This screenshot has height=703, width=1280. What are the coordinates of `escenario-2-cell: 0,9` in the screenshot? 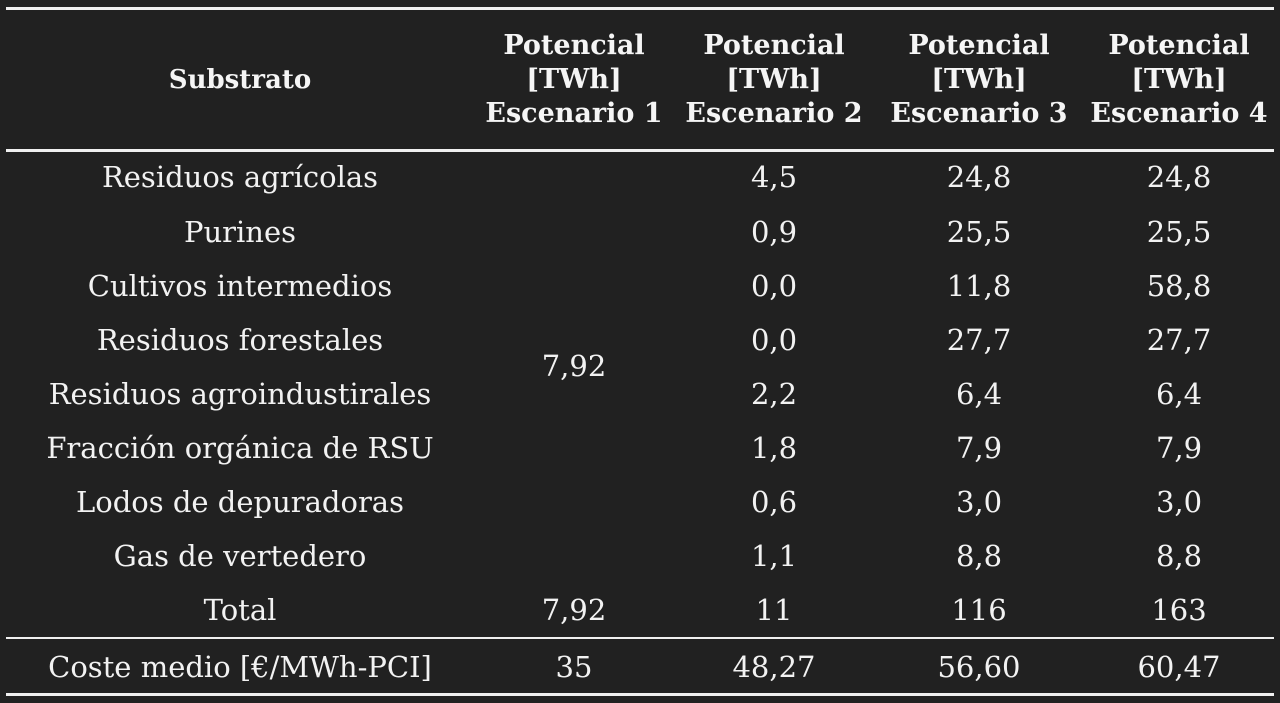 It's located at (774, 232).